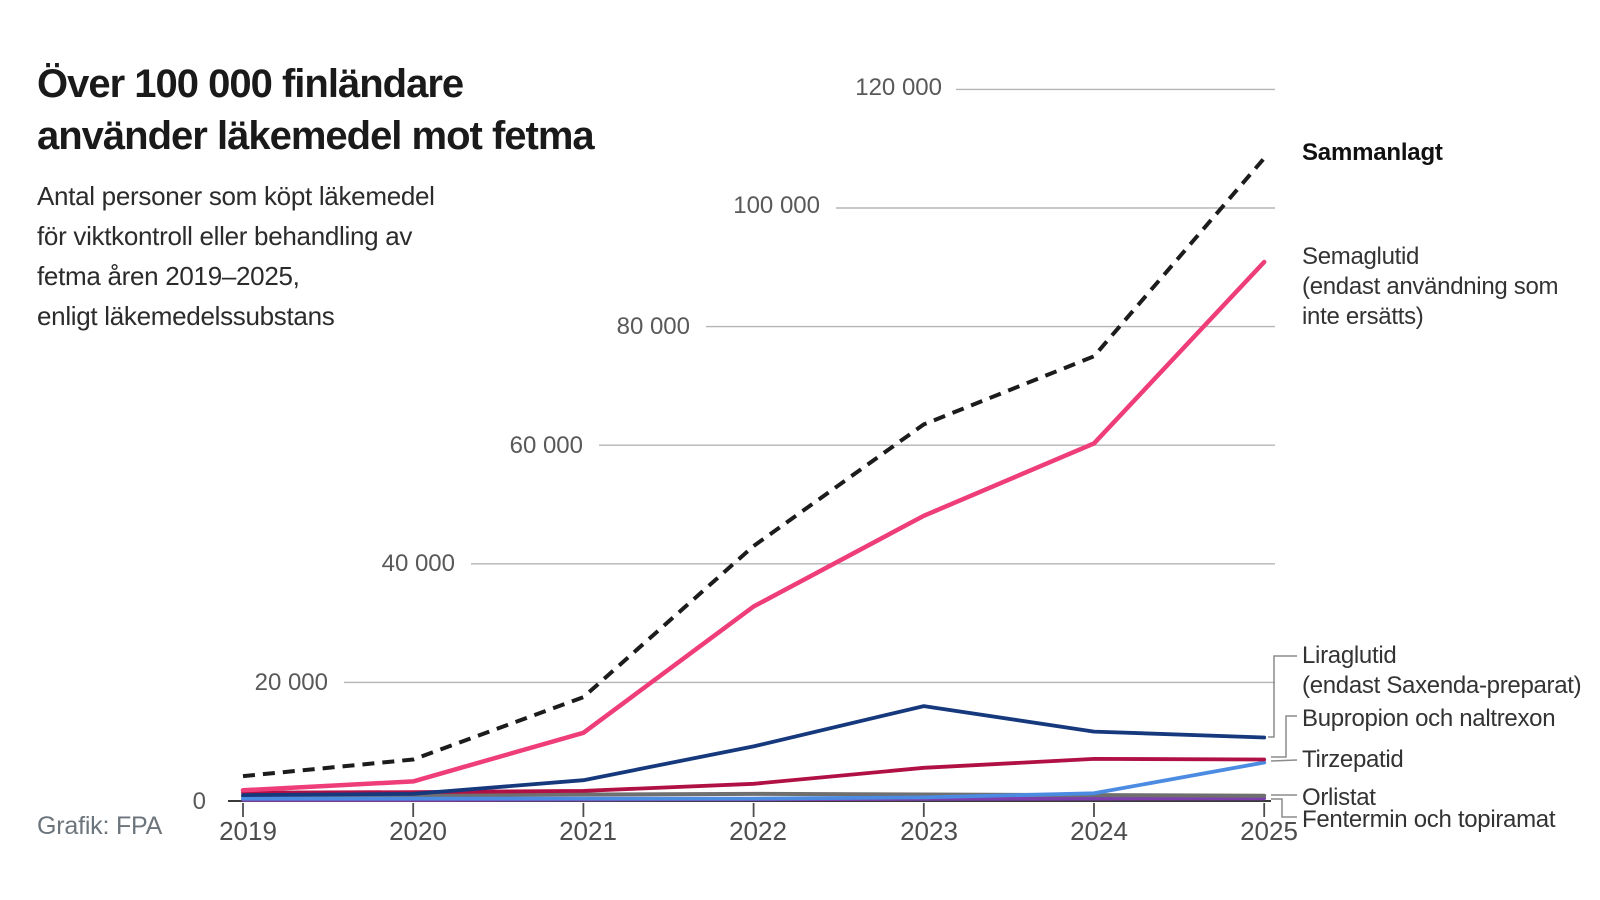 The width and height of the screenshot is (1600, 900). Describe the element at coordinates (225, 236) in the screenshot. I see `subtitle-line-2: för viktkontroll eller behandling av` at that location.